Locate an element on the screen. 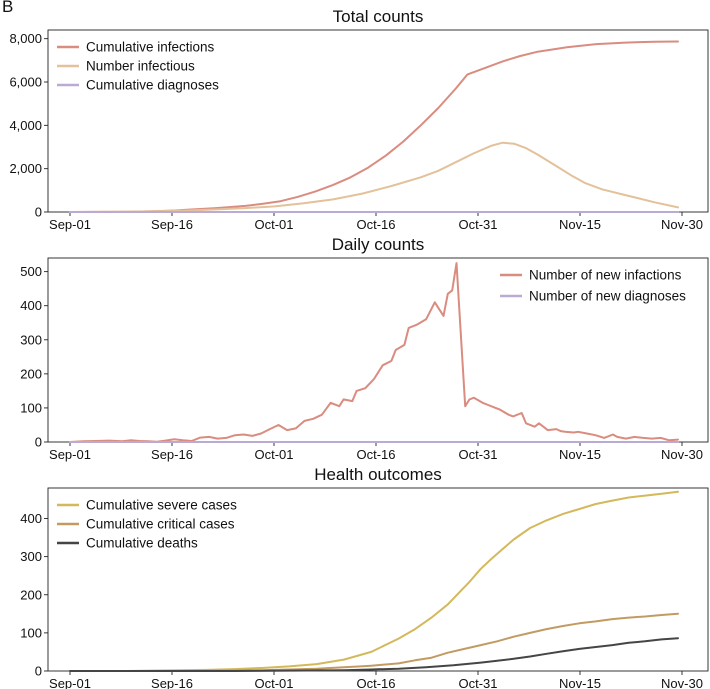  y-tick-label: 2,000 is located at coordinates (25, 168).